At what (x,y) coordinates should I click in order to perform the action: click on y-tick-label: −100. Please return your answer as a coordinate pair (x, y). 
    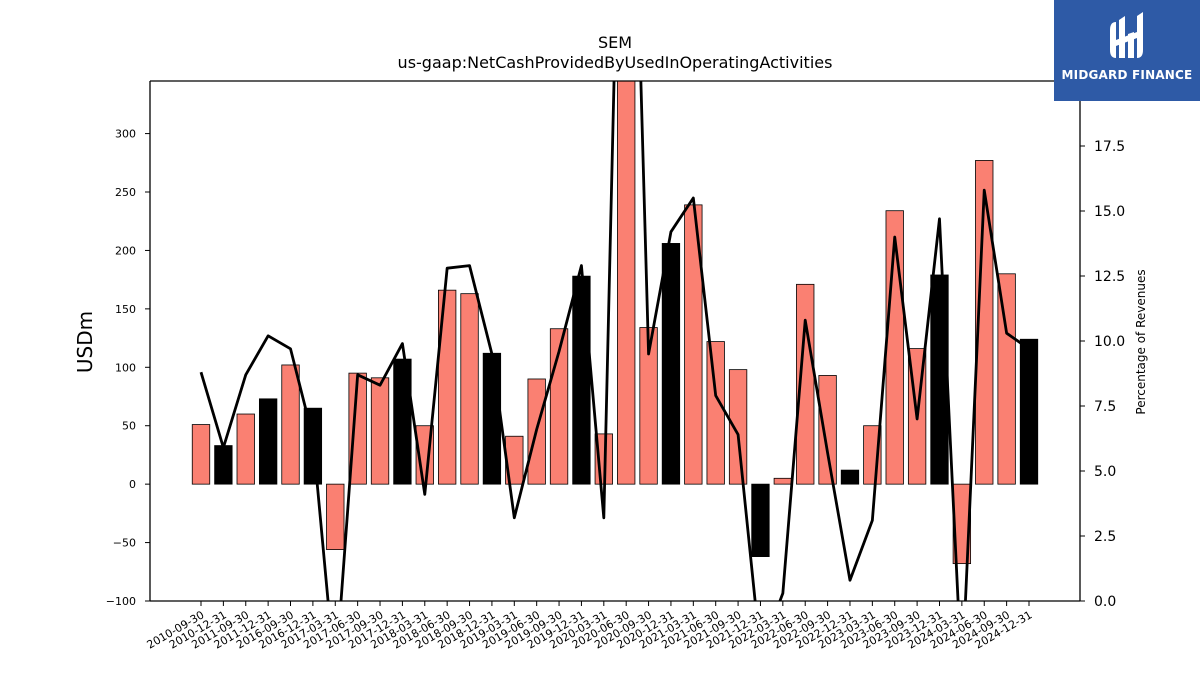
    Looking at the image, I should click on (121, 601).